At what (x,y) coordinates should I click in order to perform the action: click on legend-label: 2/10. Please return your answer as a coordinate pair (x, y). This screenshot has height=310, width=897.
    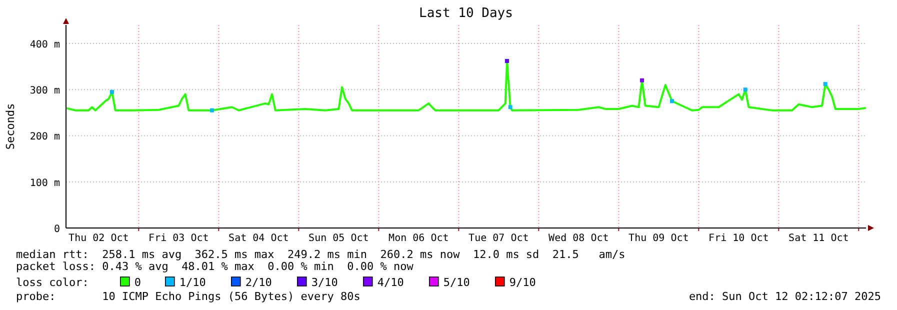
    Looking at the image, I should click on (258, 282).